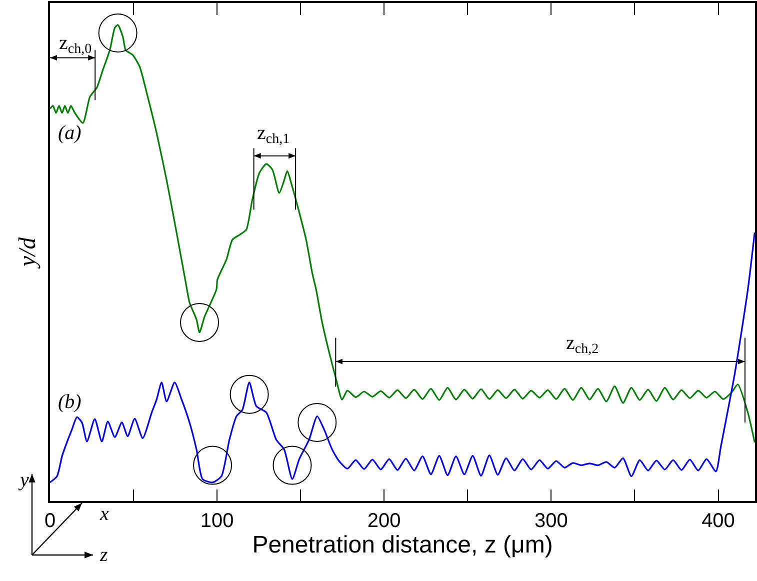  I want to click on annotation: z$_{ch,2}$, so click(582, 345).